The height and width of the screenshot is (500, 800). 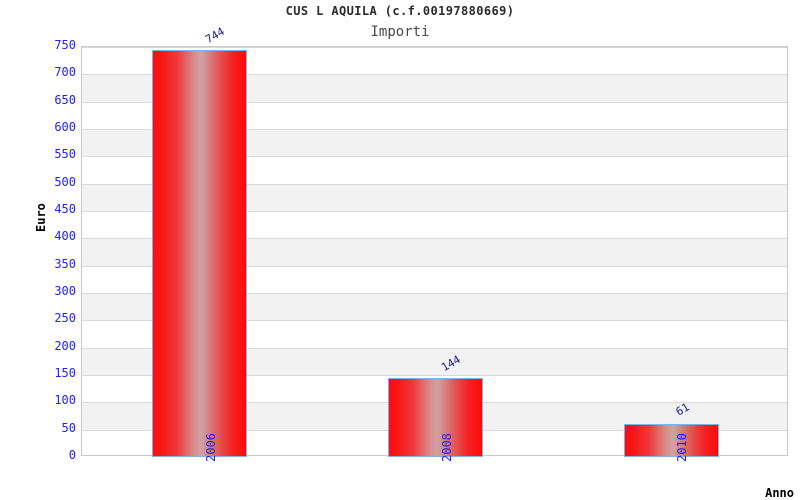 I want to click on y-axis-tick-label: 750, so click(x=65, y=45).